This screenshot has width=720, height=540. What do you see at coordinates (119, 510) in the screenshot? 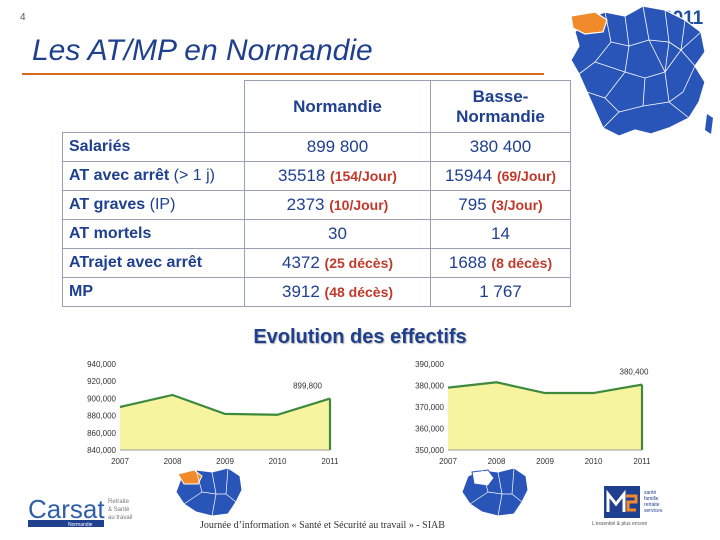
I see `svg-text: & Santé` at bounding box center [119, 510].